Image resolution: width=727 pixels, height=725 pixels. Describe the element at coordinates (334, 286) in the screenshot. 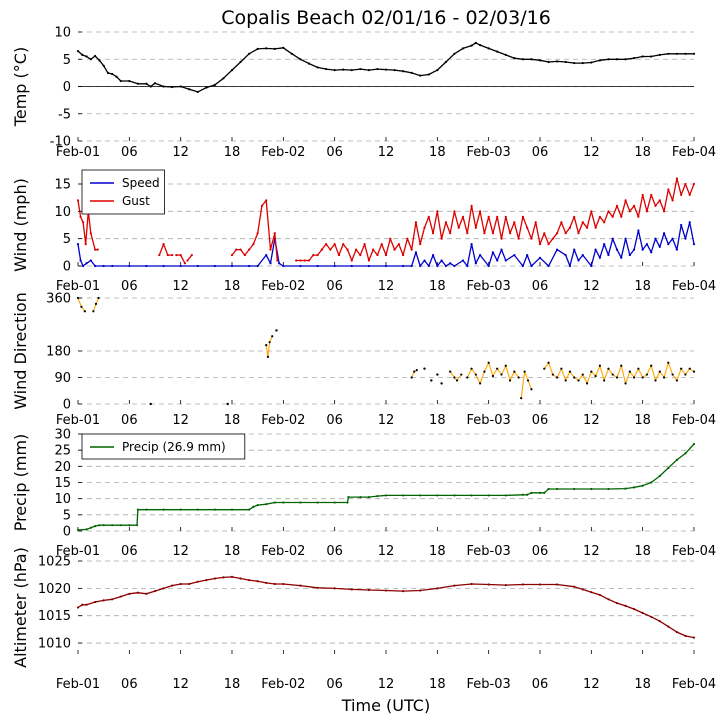

I see `wind-xtick-label: 06` at that location.